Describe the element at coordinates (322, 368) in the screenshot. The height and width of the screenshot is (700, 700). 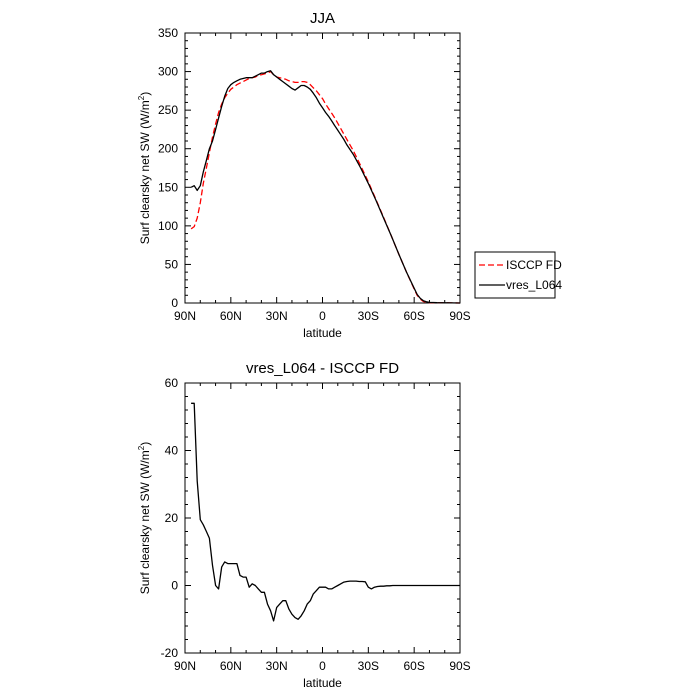
I see `bottom-title: vres_L064 - ISCCP FD` at that location.